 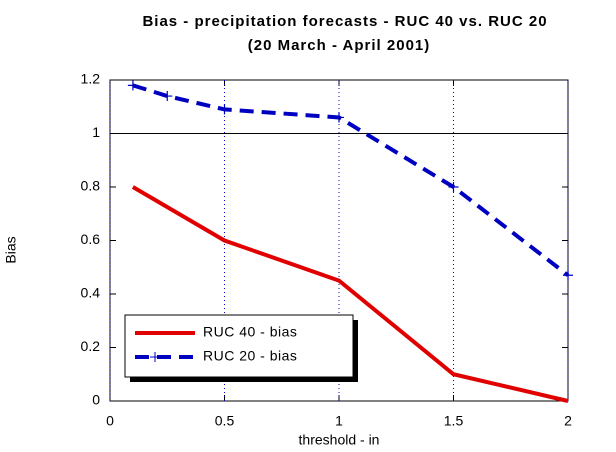 What do you see at coordinates (339, 45) in the screenshot?
I see `chart-subtitle: (20 March - April 2001)` at bounding box center [339, 45].